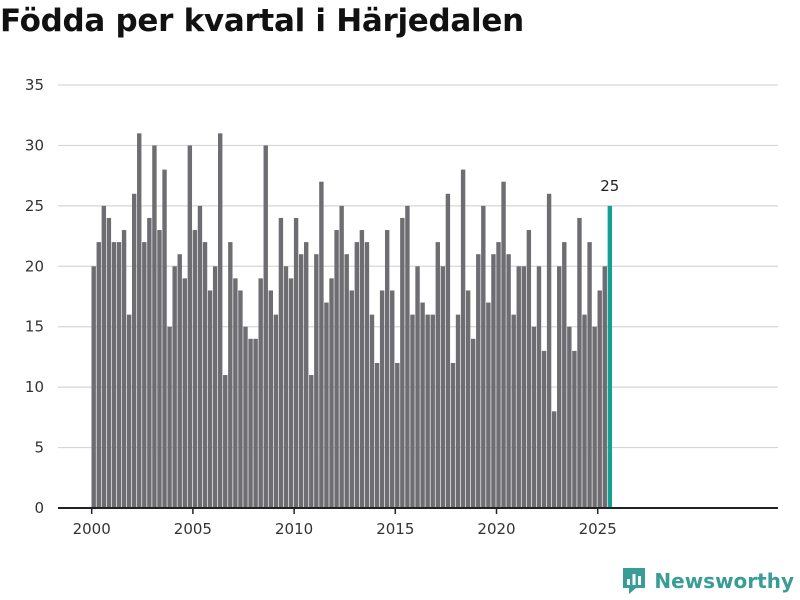  What do you see at coordinates (589, 375) in the screenshot?
I see `bar-2024-q3` at bounding box center [589, 375].